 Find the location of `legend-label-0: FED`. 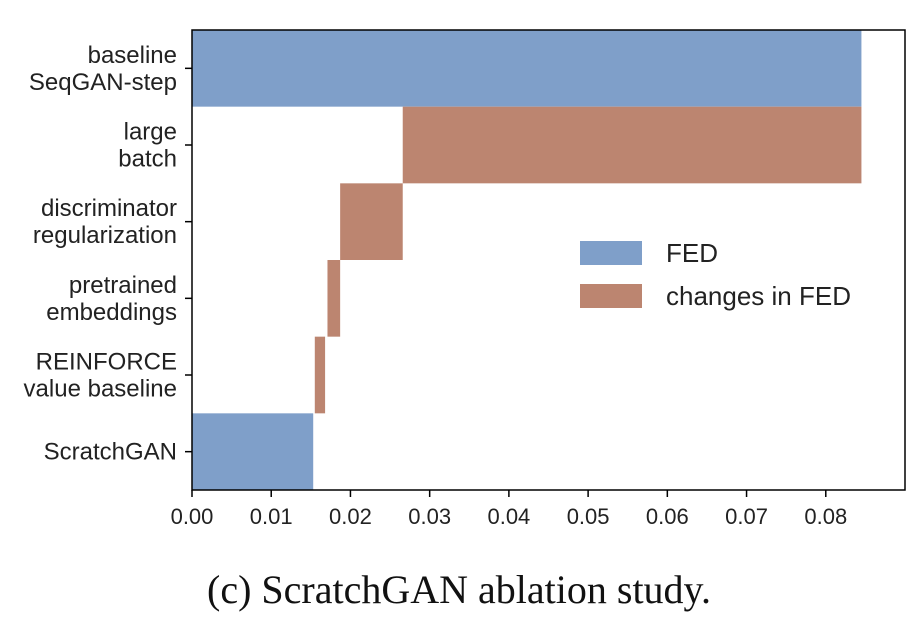

legend-label-0: FED is located at coordinates (692, 253).